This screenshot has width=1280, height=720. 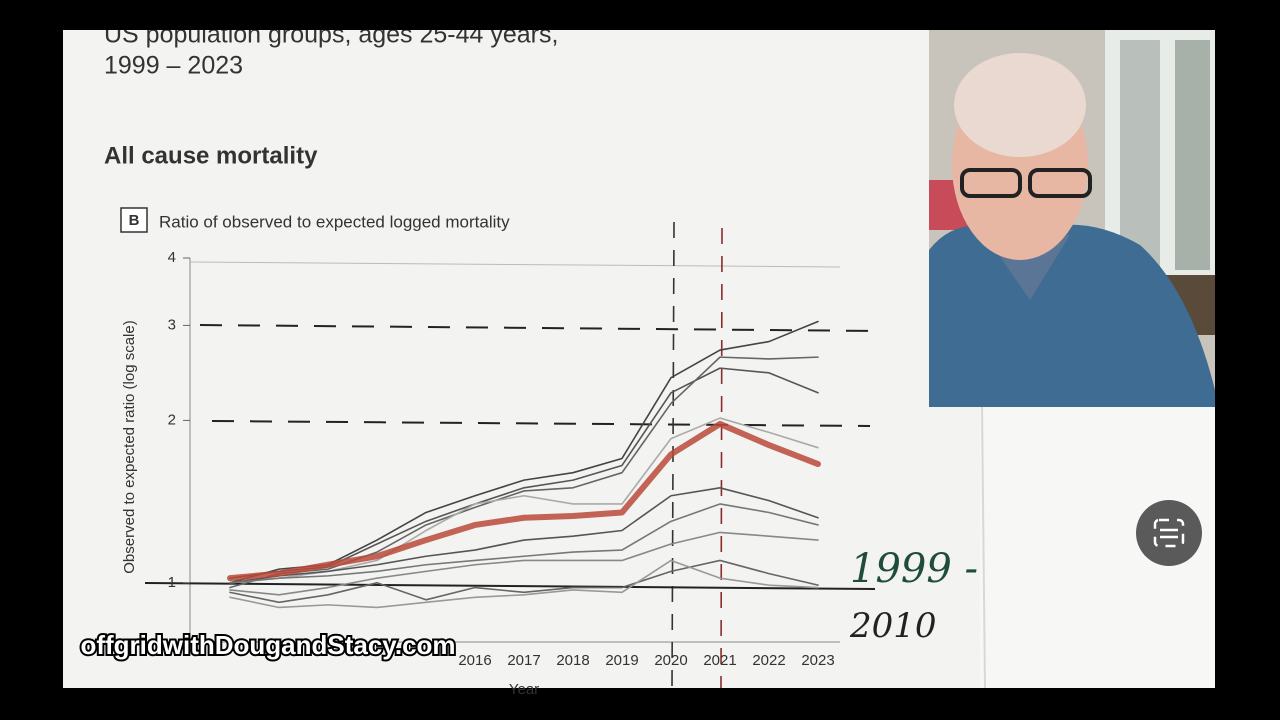 What do you see at coordinates (768, 660) in the screenshot?
I see `x-tick-label: 2022` at bounding box center [768, 660].